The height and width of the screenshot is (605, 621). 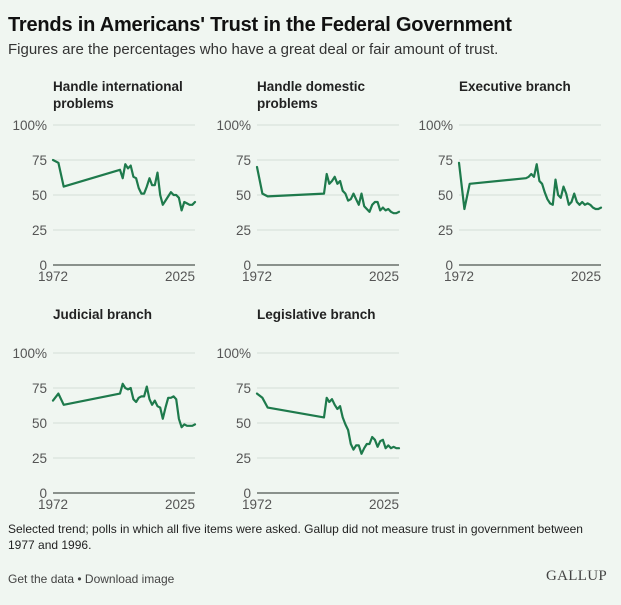 What do you see at coordinates (118, 95) in the screenshot?
I see `panel-title: Handle international problems` at bounding box center [118, 95].